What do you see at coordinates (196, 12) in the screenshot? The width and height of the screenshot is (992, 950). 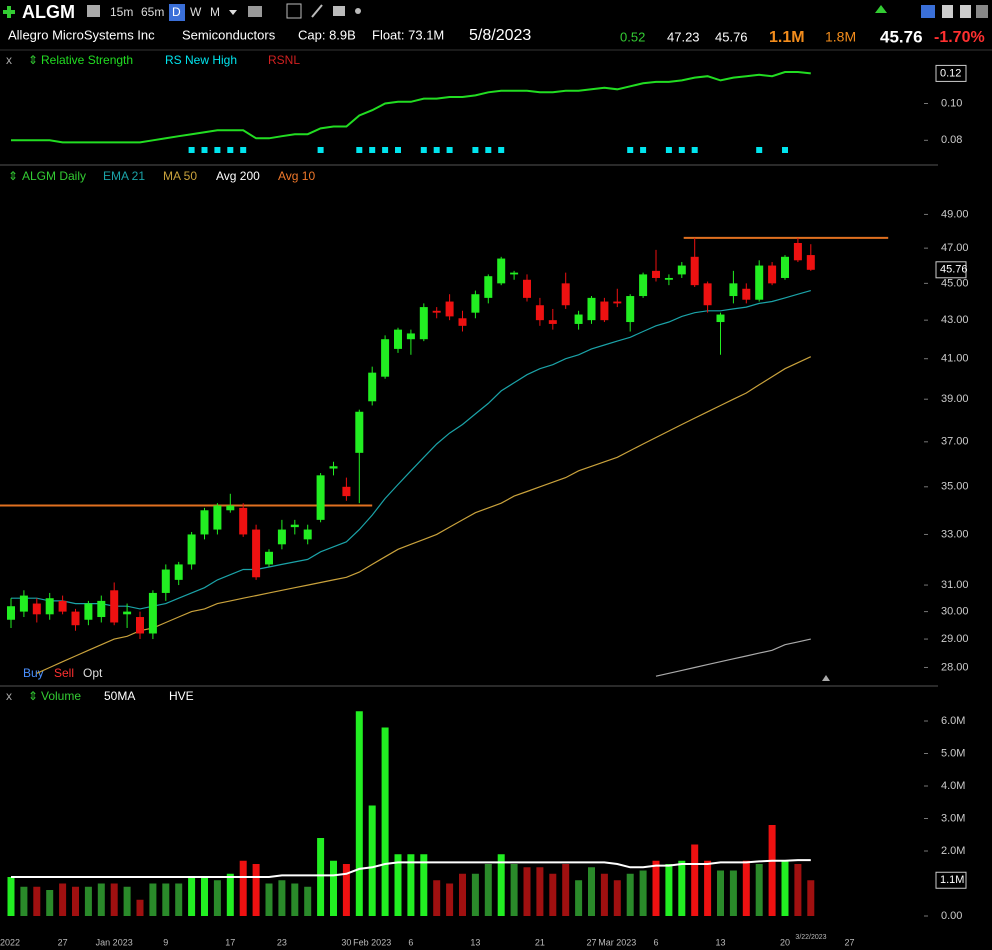 I see `interval: W` at bounding box center [196, 12].